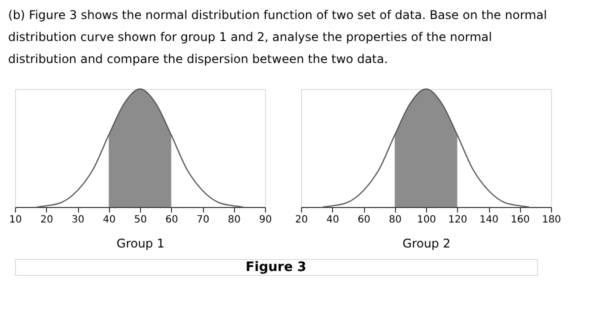 The height and width of the screenshot is (321, 604). I want to click on x-tick-label: 140, so click(489, 220).